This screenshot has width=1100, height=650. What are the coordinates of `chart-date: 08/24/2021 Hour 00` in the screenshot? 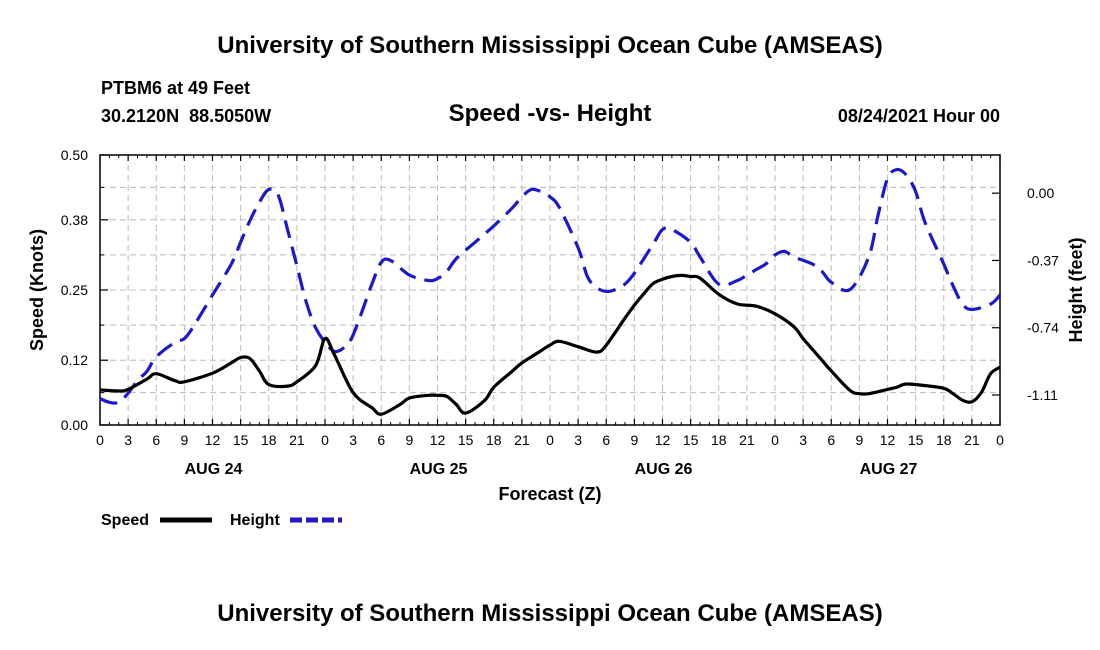 It's located at (918, 116).